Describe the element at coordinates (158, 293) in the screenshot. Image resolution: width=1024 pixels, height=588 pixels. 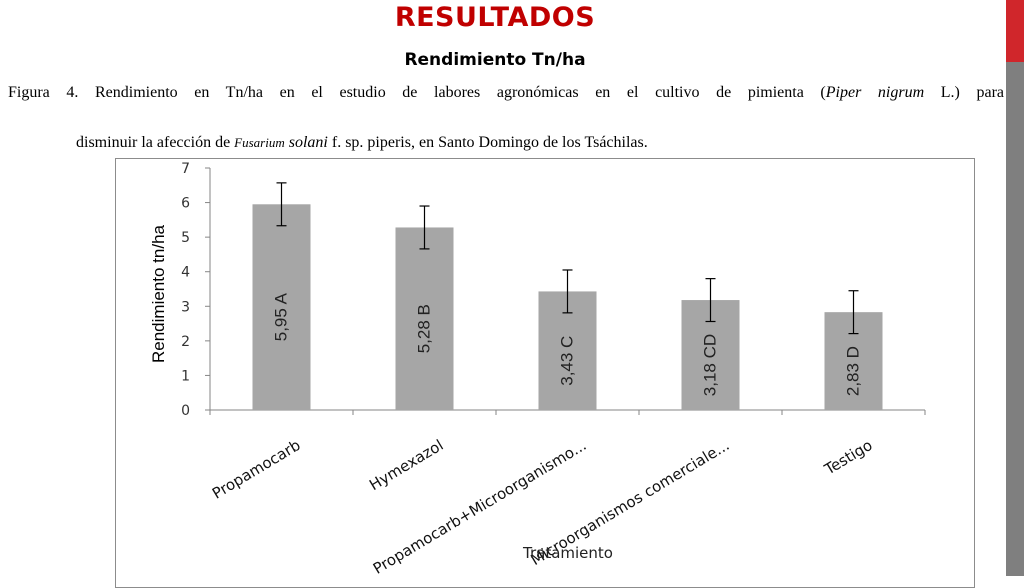
I see `y-axis-title: Rendimiento tn/ha` at that location.